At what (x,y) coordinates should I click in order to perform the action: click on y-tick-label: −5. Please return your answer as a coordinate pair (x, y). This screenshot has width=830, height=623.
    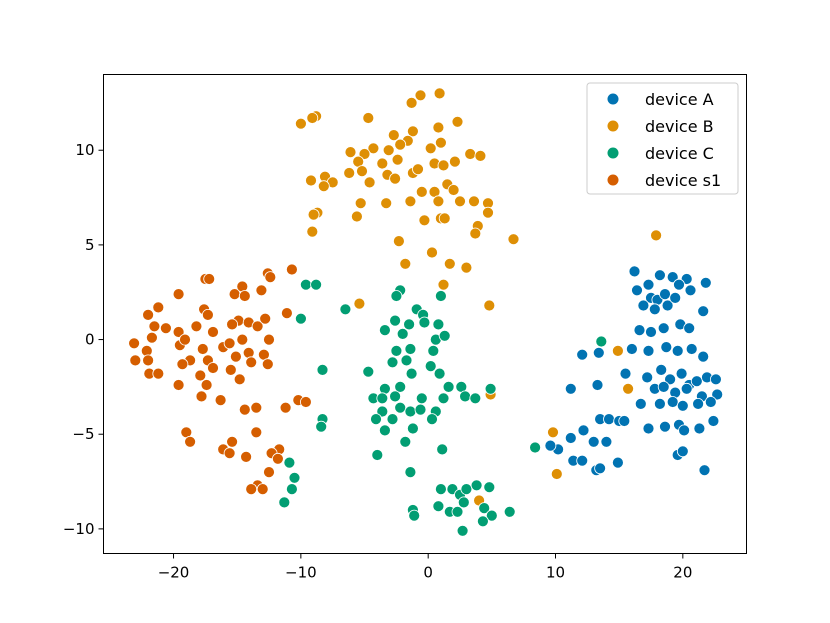
    Looking at the image, I should click on (83, 434).